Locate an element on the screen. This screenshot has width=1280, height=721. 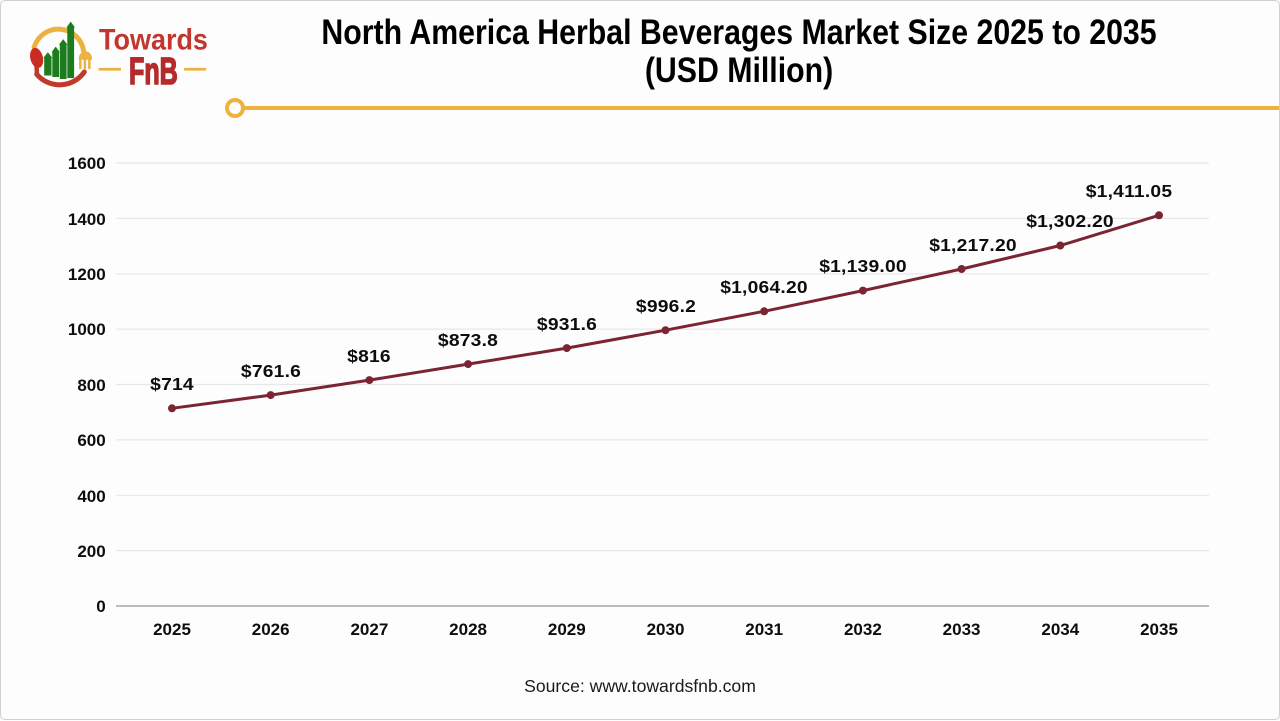
svg-text: Towards is located at coordinates (153, 40).